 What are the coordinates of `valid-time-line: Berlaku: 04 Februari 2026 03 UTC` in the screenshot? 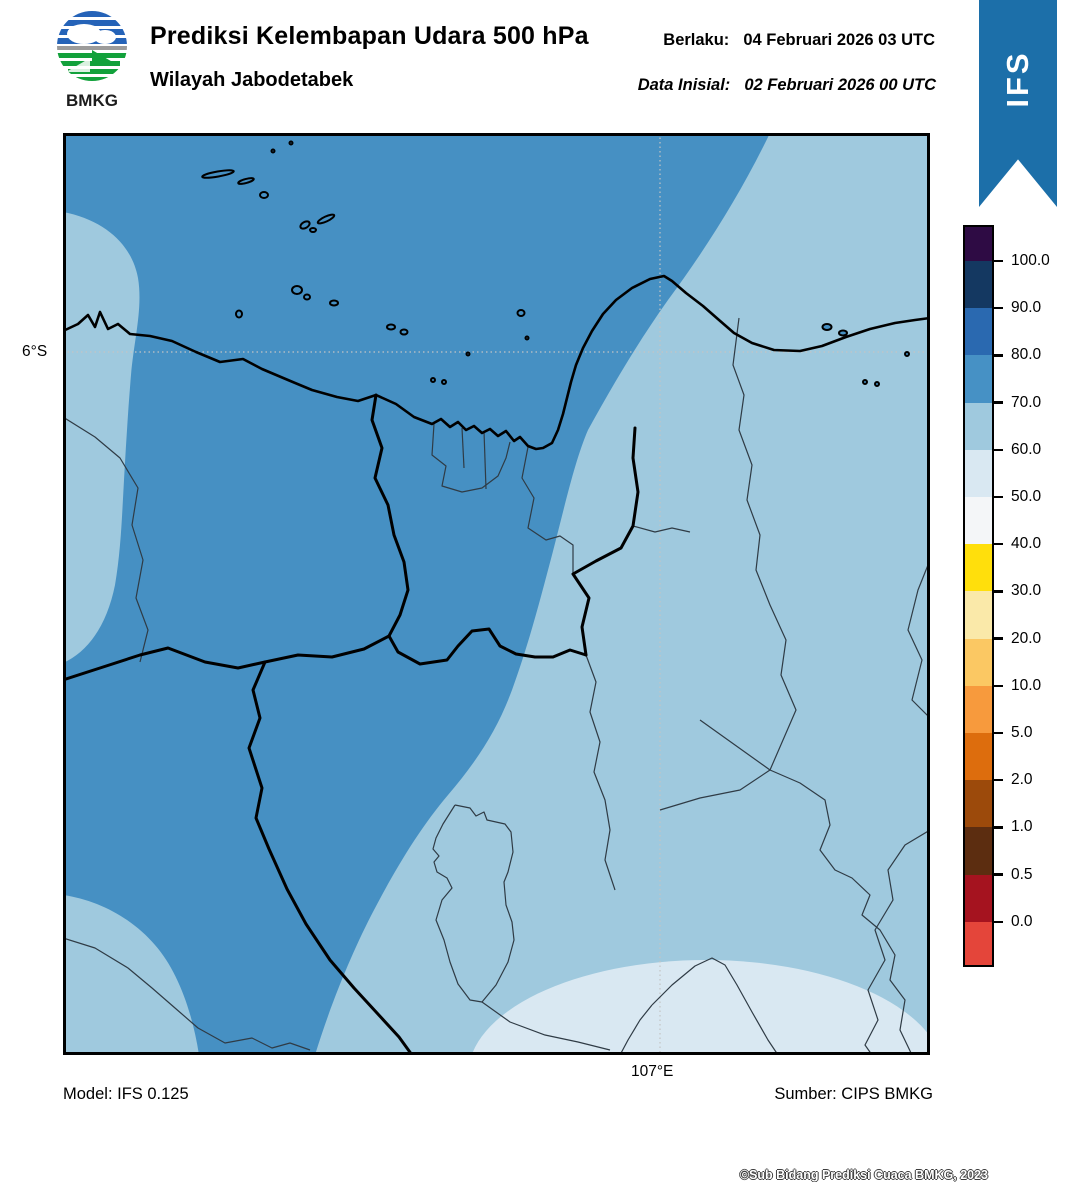 It's located at (799, 40).